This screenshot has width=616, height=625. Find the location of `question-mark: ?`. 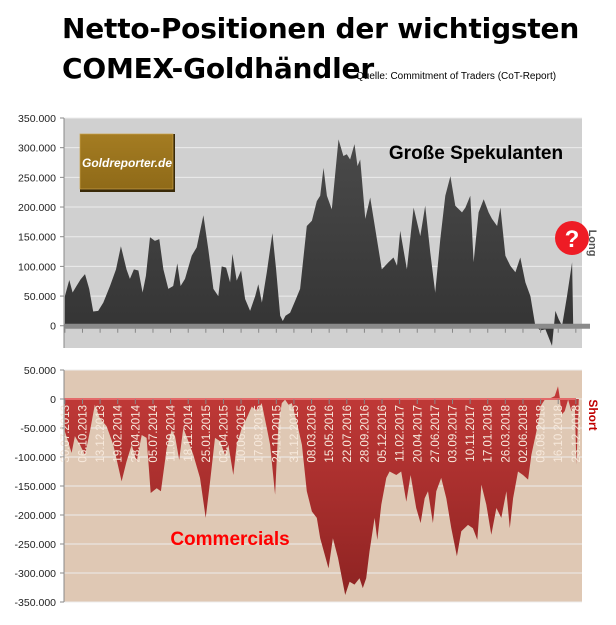

question-mark: ? is located at coordinates (572, 239).